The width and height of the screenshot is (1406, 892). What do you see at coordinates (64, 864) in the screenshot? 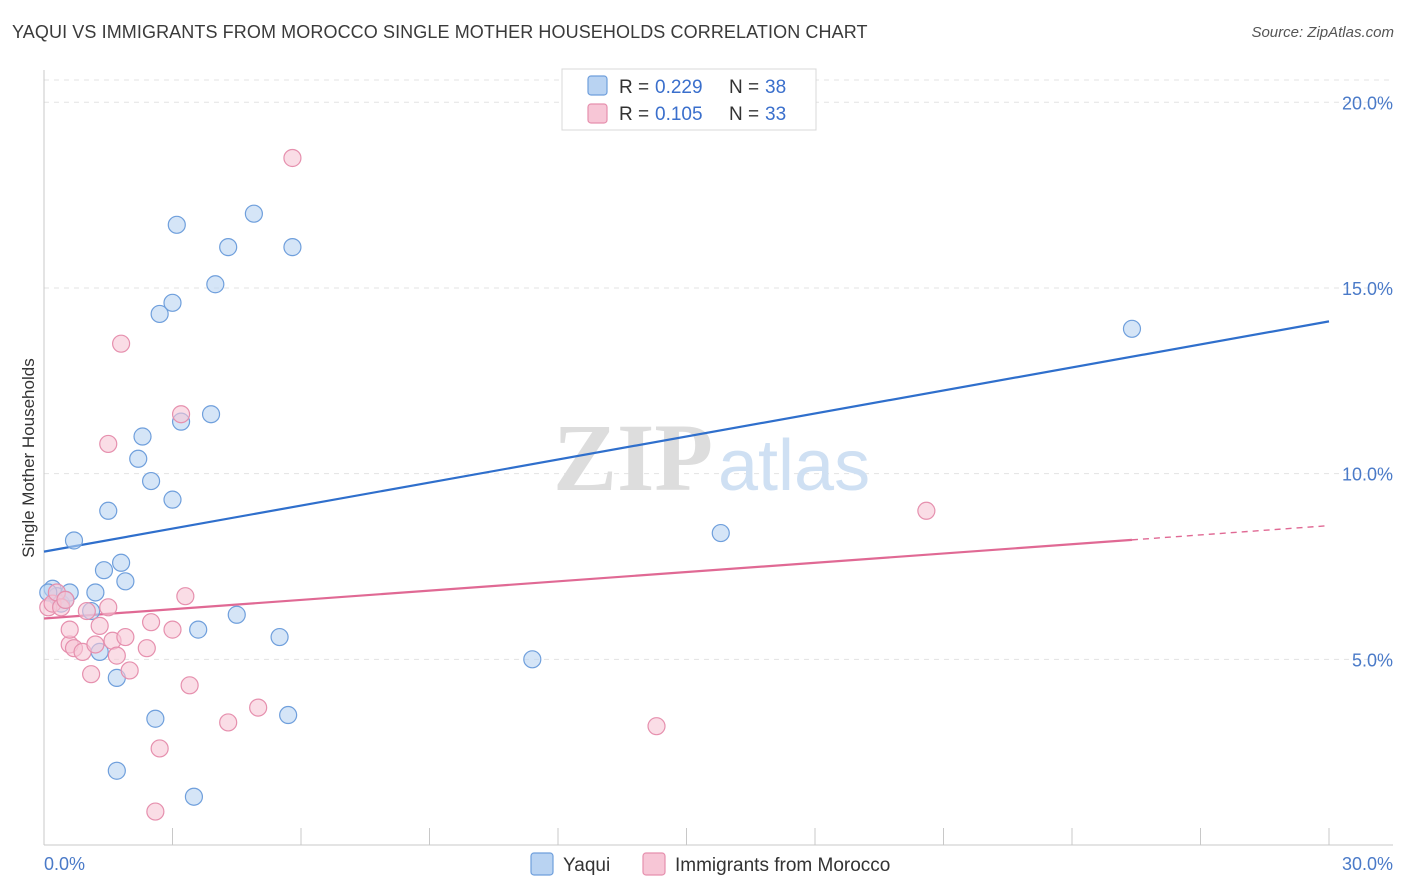
I see `x-tick-label-min: 0.0%` at bounding box center [64, 864].